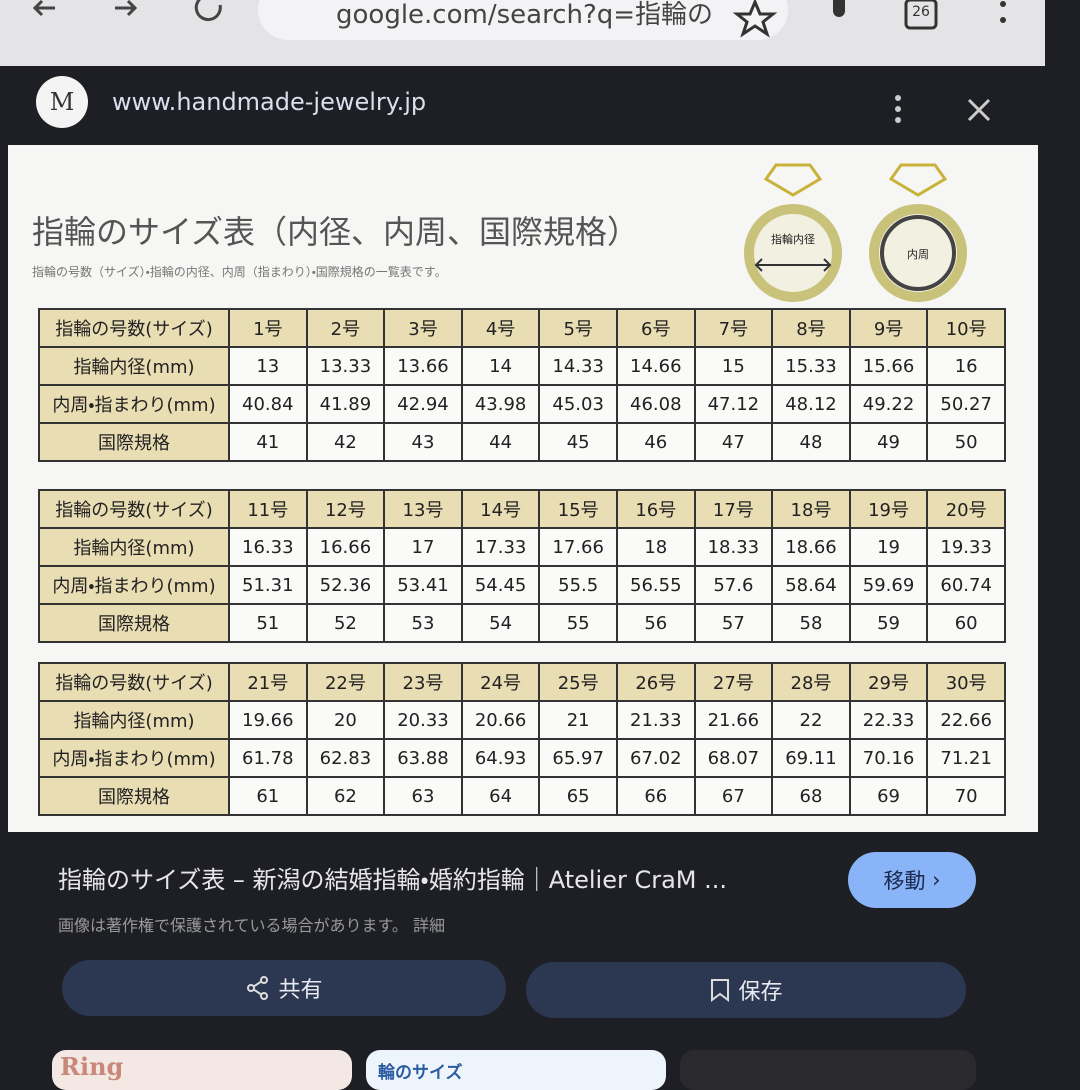 This screenshot has width=1080, height=1090. What do you see at coordinates (733, 404) in the screenshot?
I see `value-cell: 47.12` at bounding box center [733, 404].